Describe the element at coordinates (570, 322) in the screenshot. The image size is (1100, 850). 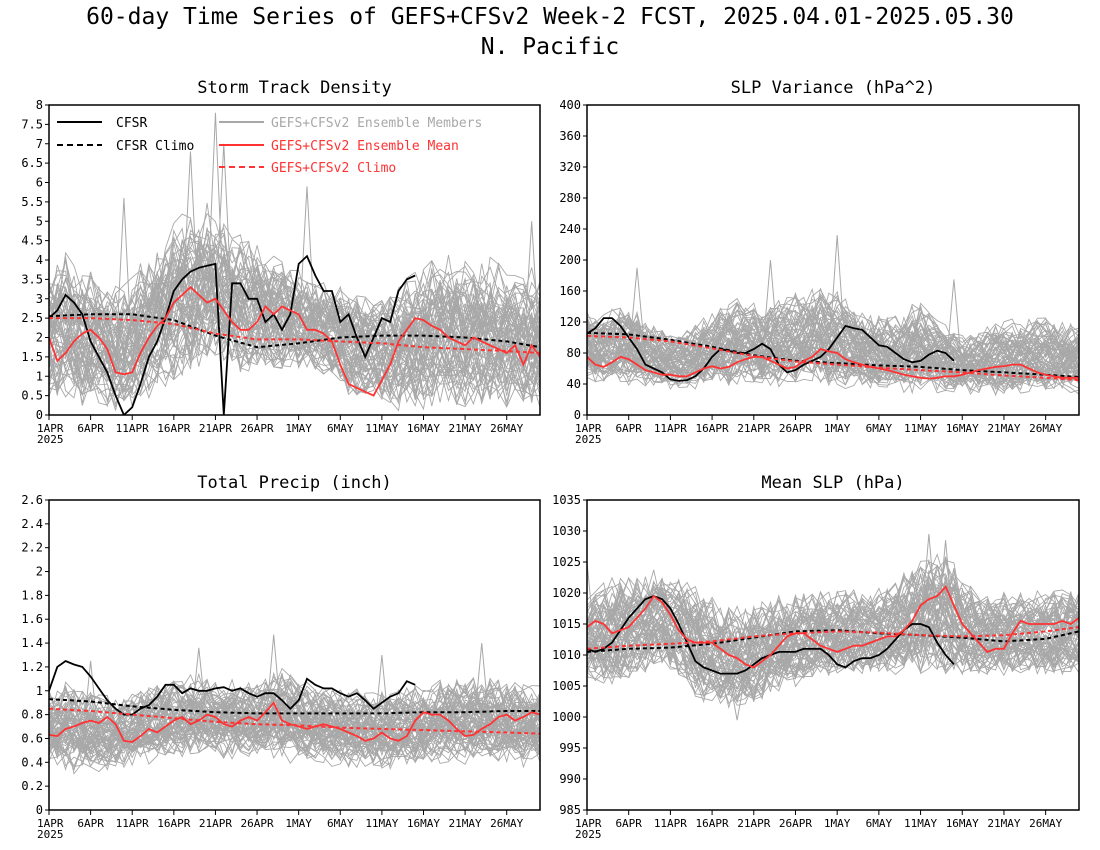
I see `y-tick-label: 120` at that location.